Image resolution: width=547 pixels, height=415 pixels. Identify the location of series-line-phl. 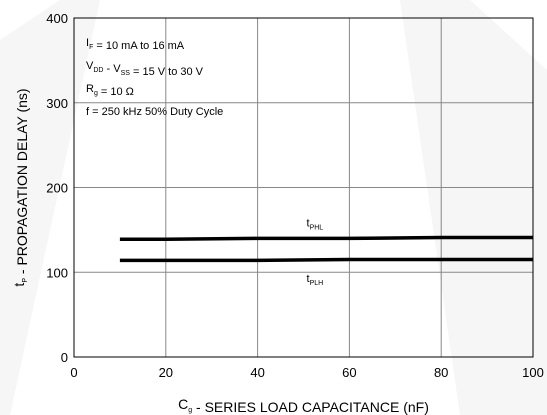
(326, 238).